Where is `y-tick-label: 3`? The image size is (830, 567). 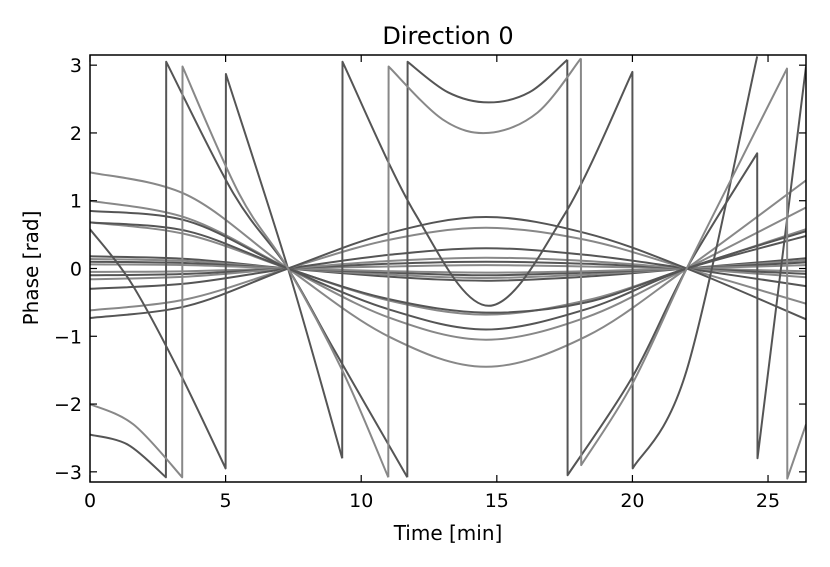
y-tick-label: 3 is located at coordinates (76, 66).